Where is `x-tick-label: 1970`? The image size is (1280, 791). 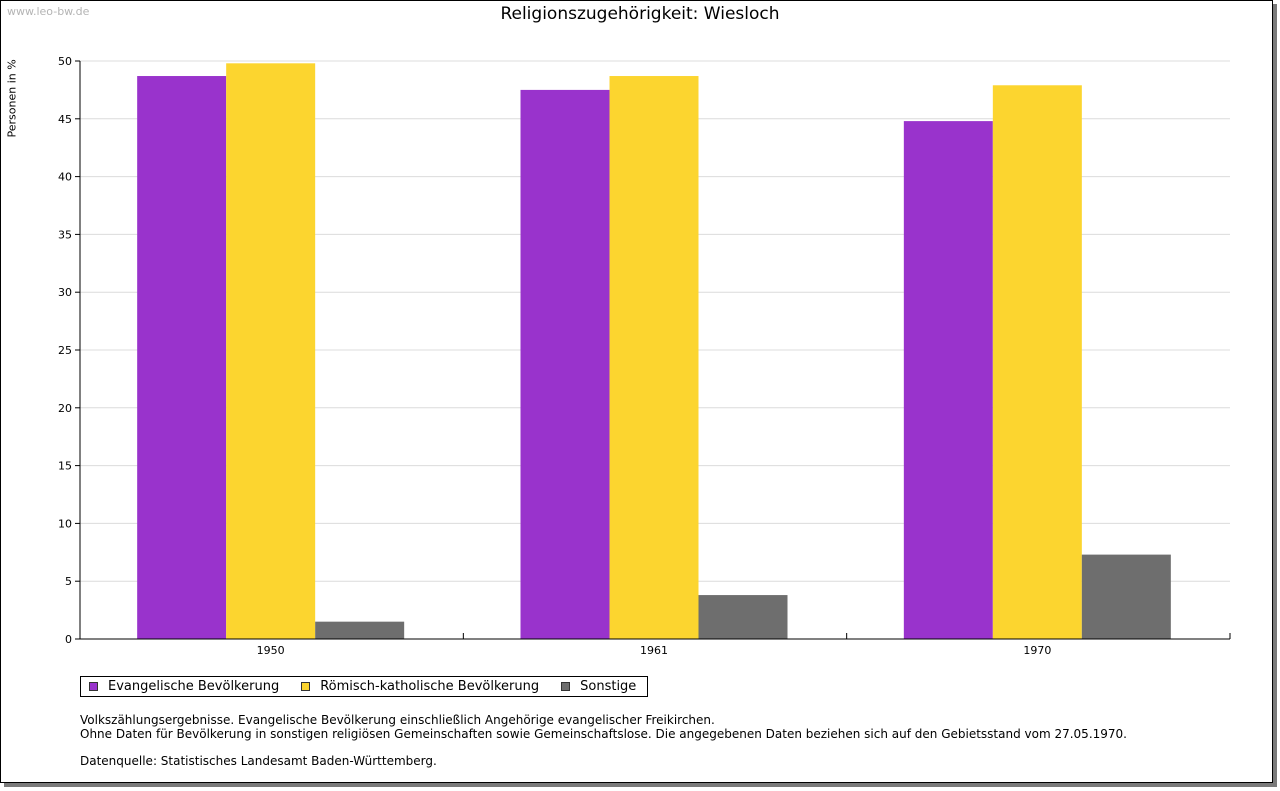
x-tick-label: 1970 is located at coordinates (1037, 650).